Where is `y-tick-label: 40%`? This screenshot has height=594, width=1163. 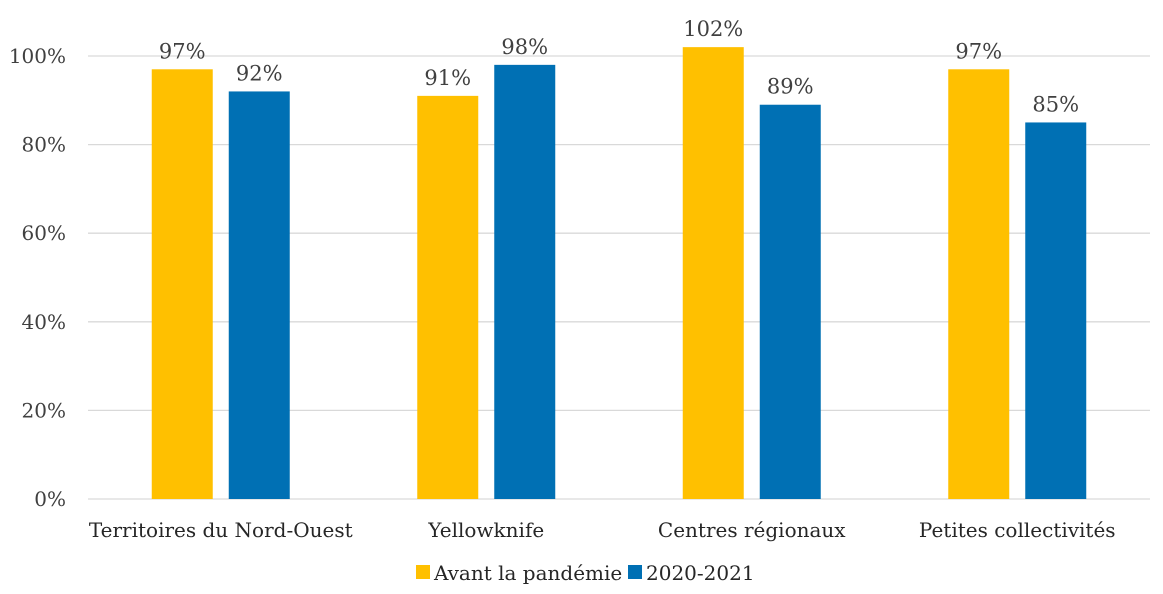 y-tick-label: 40% is located at coordinates (44, 322).